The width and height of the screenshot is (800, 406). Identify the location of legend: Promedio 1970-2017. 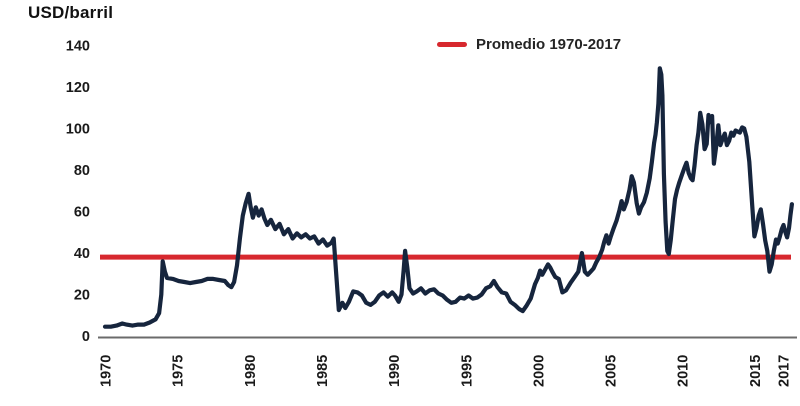
(529, 44).